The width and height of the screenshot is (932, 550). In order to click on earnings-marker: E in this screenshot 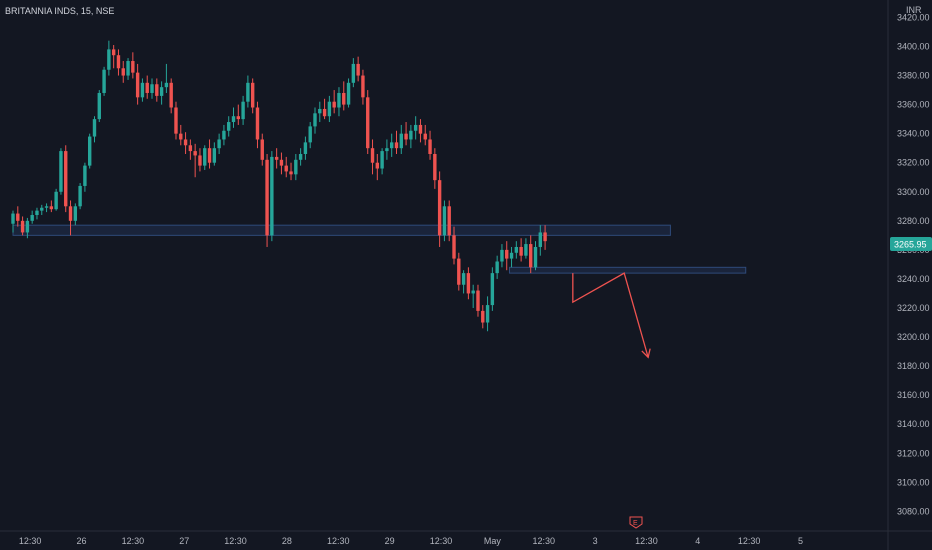, I will do `click(636, 522)`.